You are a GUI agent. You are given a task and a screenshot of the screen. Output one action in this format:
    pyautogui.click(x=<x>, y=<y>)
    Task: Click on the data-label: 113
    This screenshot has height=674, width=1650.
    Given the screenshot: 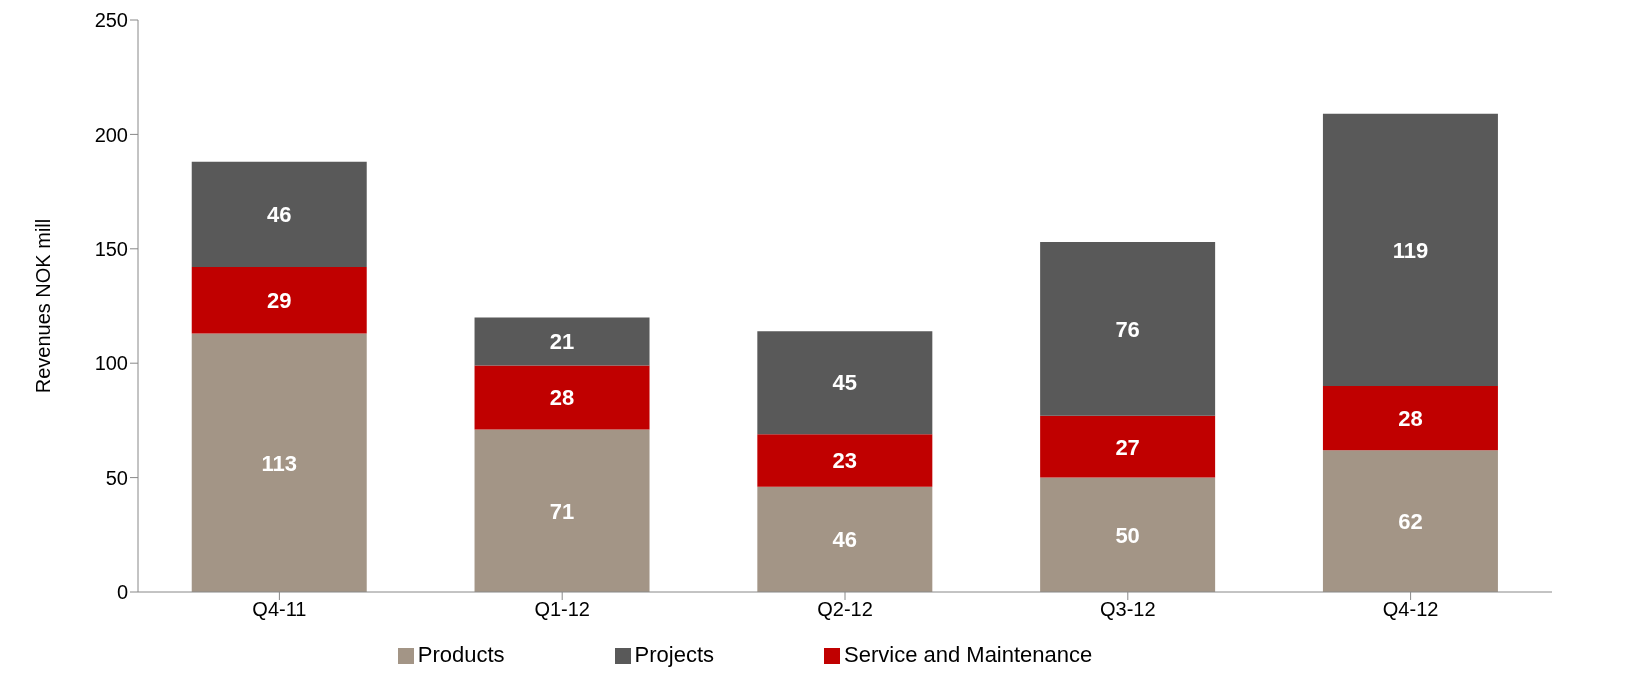 What is the action you would take?
    pyautogui.click(x=279, y=463)
    